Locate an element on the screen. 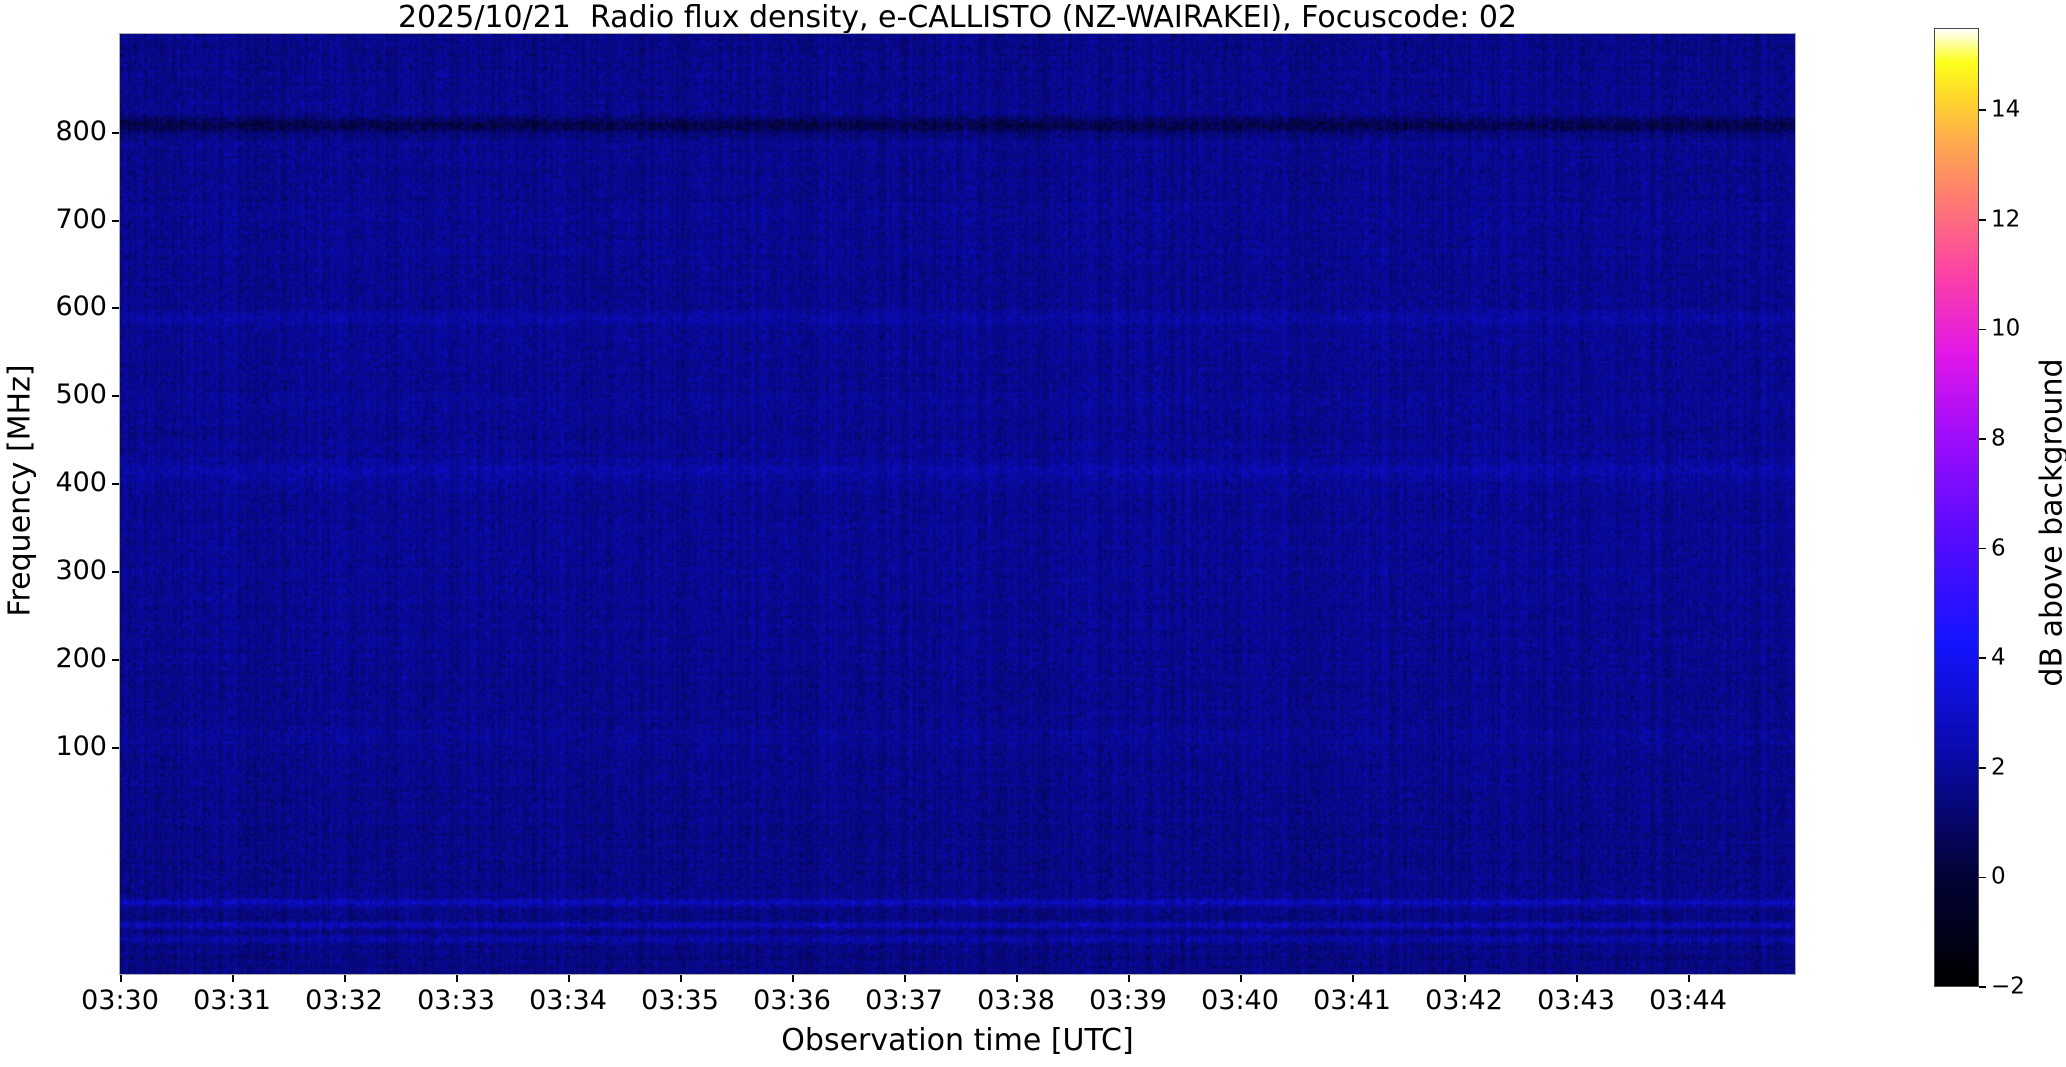 Image resolution: width=2066 pixels, height=1067 pixels. x-tick-label-0339: 03:39 is located at coordinates (1128, 1000).